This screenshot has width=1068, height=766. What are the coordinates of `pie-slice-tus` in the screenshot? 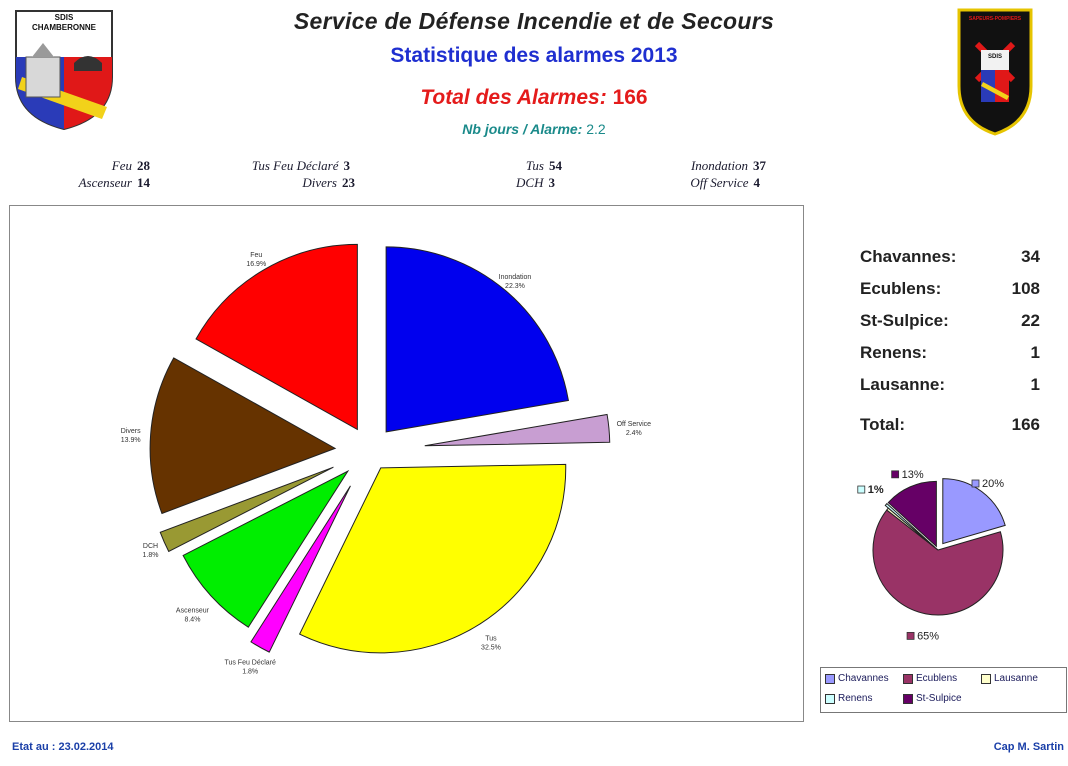 It's located at (432, 558).